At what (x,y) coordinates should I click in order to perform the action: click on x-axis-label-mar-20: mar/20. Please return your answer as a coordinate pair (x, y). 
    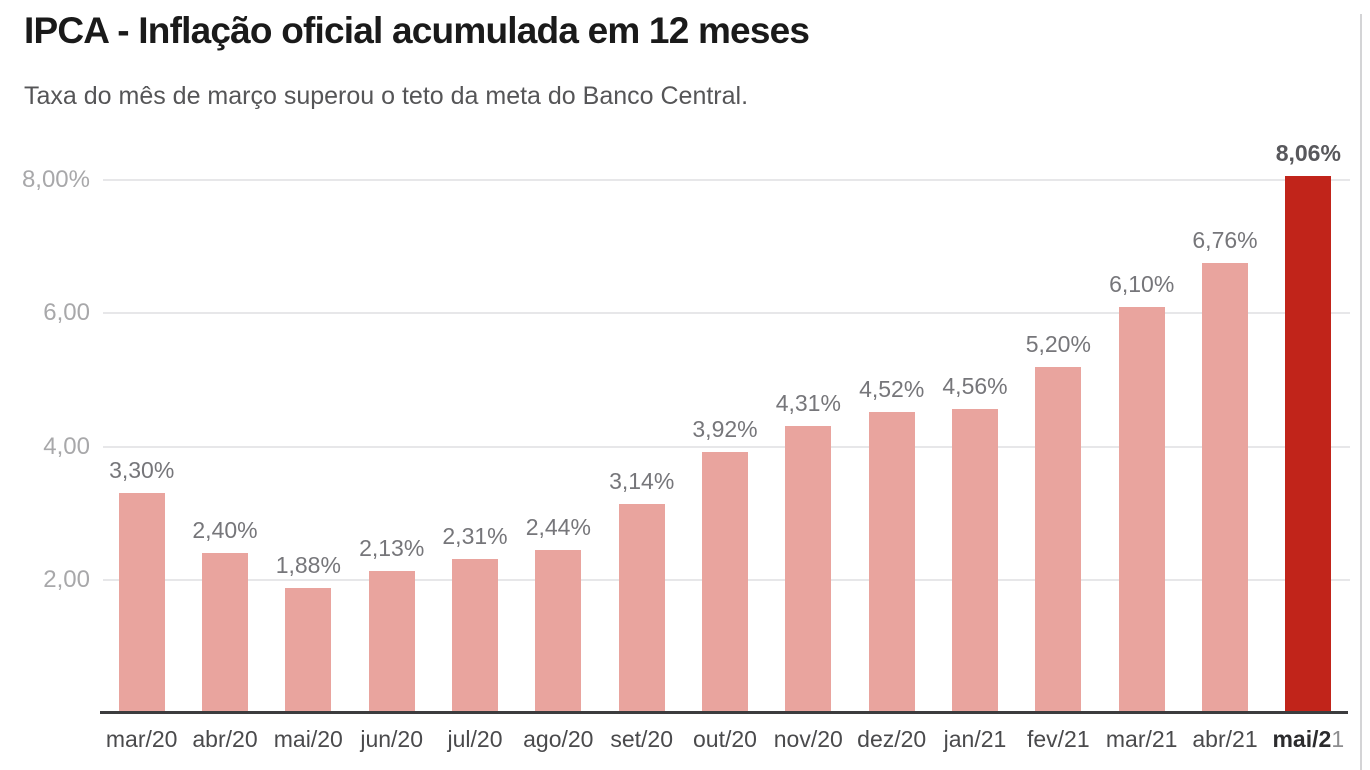
    Looking at the image, I should click on (141, 739).